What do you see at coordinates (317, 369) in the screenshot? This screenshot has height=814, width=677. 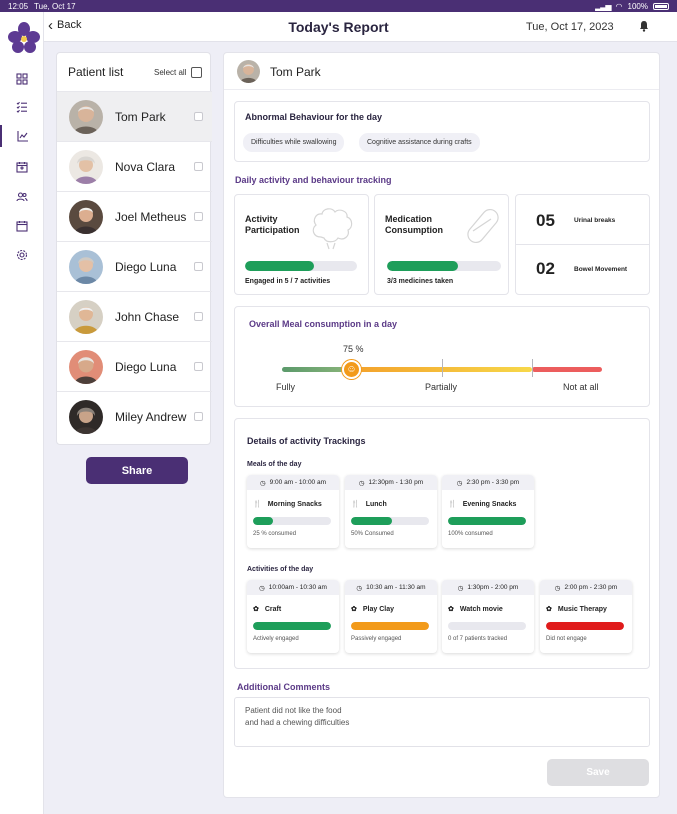 I see `scale-segment-fully` at bounding box center [317, 369].